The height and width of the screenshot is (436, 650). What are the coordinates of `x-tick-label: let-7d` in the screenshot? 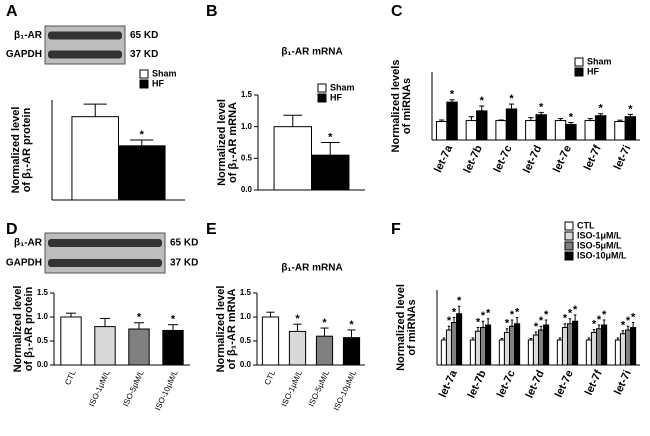 It's located at (532, 159).